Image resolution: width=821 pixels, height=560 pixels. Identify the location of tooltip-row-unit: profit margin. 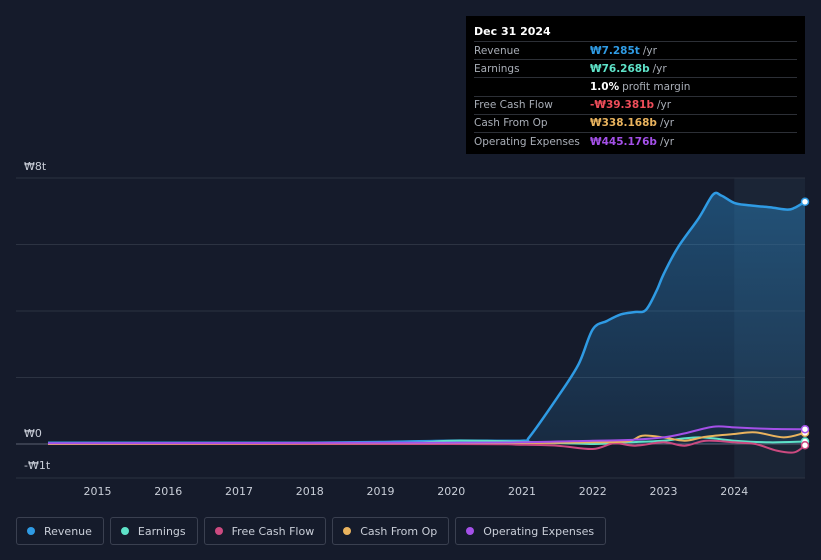
(656, 86).